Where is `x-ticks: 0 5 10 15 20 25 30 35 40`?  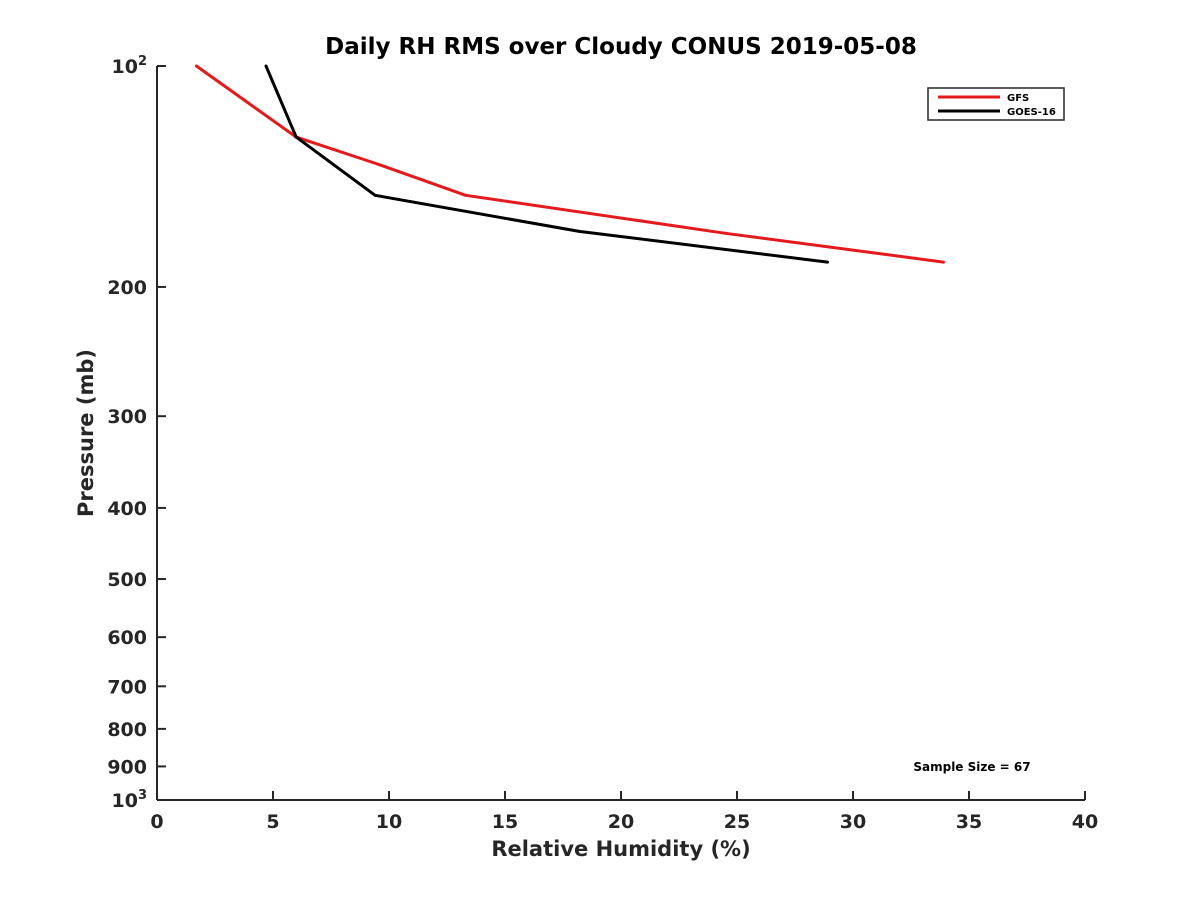
x-ticks: 0 5 10 15 20 25 30 35 40 is located at coordinates (624, 812).